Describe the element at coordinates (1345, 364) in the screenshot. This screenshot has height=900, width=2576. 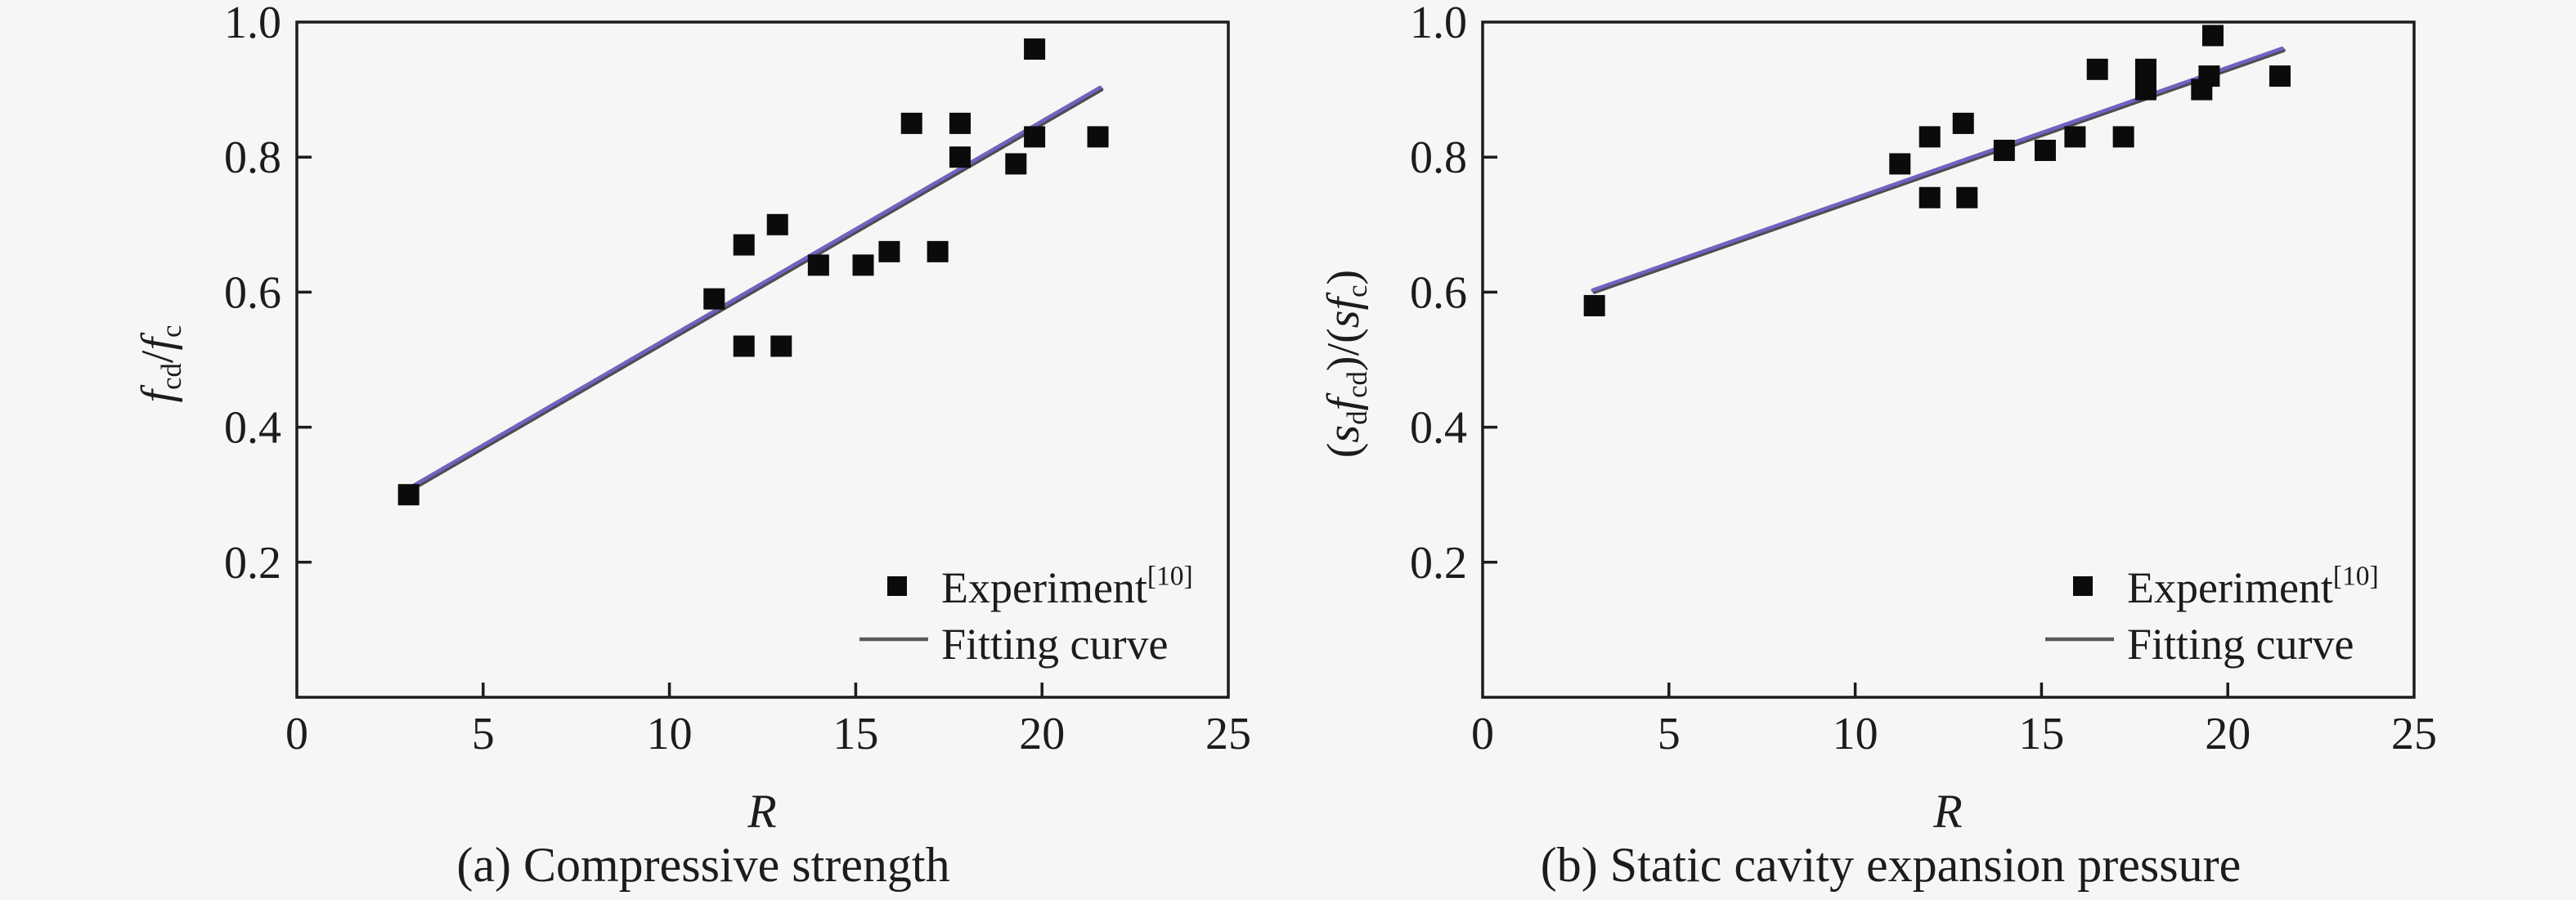
I see `y-axis-label: (sdfcd)/(sfc)` at that location.